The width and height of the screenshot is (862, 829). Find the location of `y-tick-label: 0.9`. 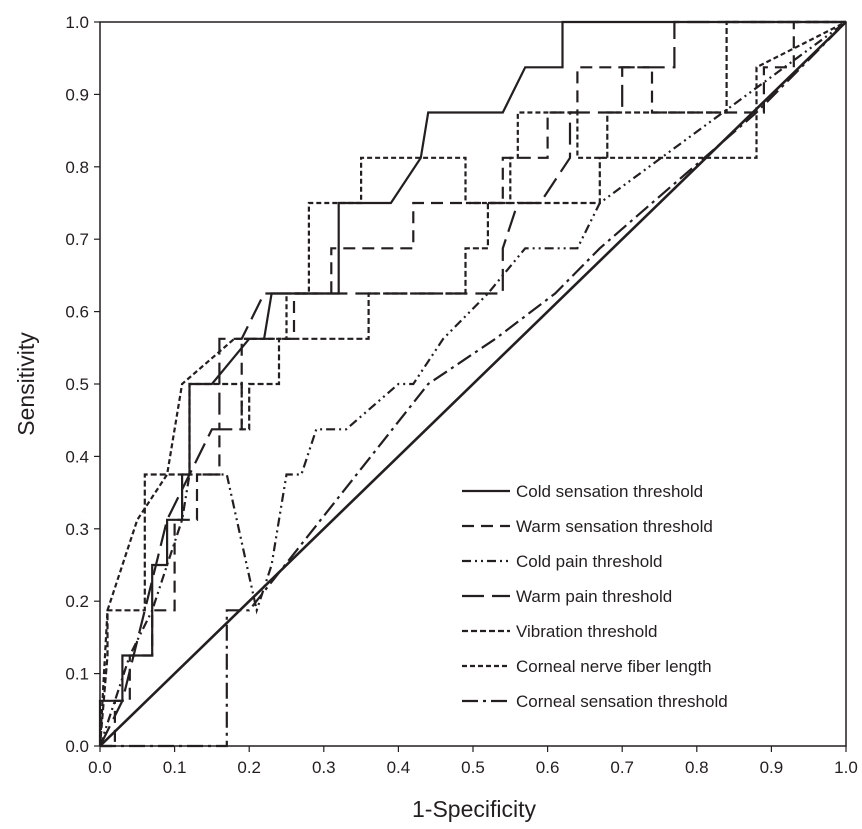

y-tick-label: 0.9 is located at coordinates (77, 94).